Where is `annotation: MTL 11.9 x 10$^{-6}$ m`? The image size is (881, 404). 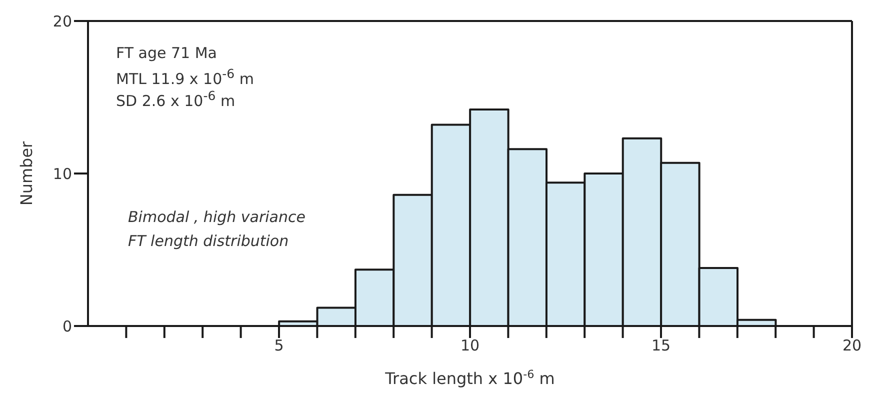
annotation: MTL 11.9 x 10$^{-6}$ m is located at coordinates (185, 77).